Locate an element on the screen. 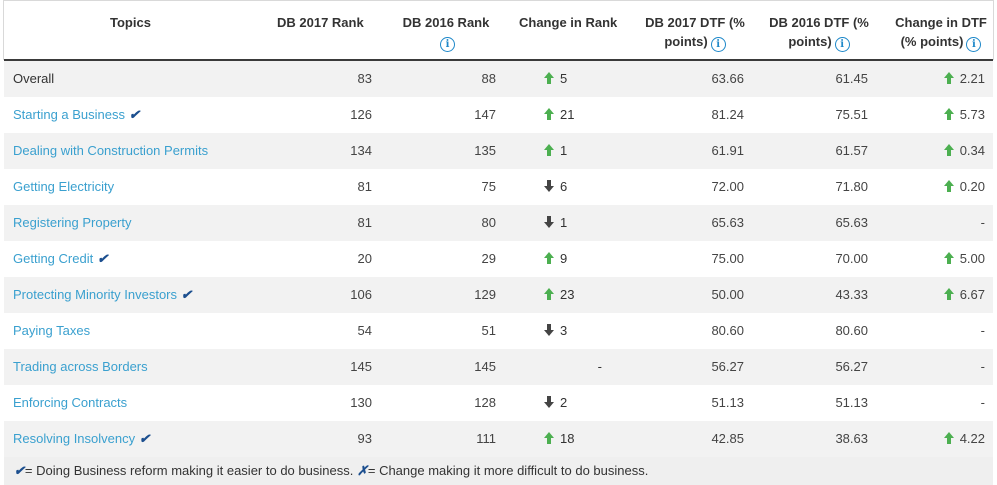 The height and width of the screenshot is (485, 997). change-in-rank-value: 18 is located at coordinates (567, 438).